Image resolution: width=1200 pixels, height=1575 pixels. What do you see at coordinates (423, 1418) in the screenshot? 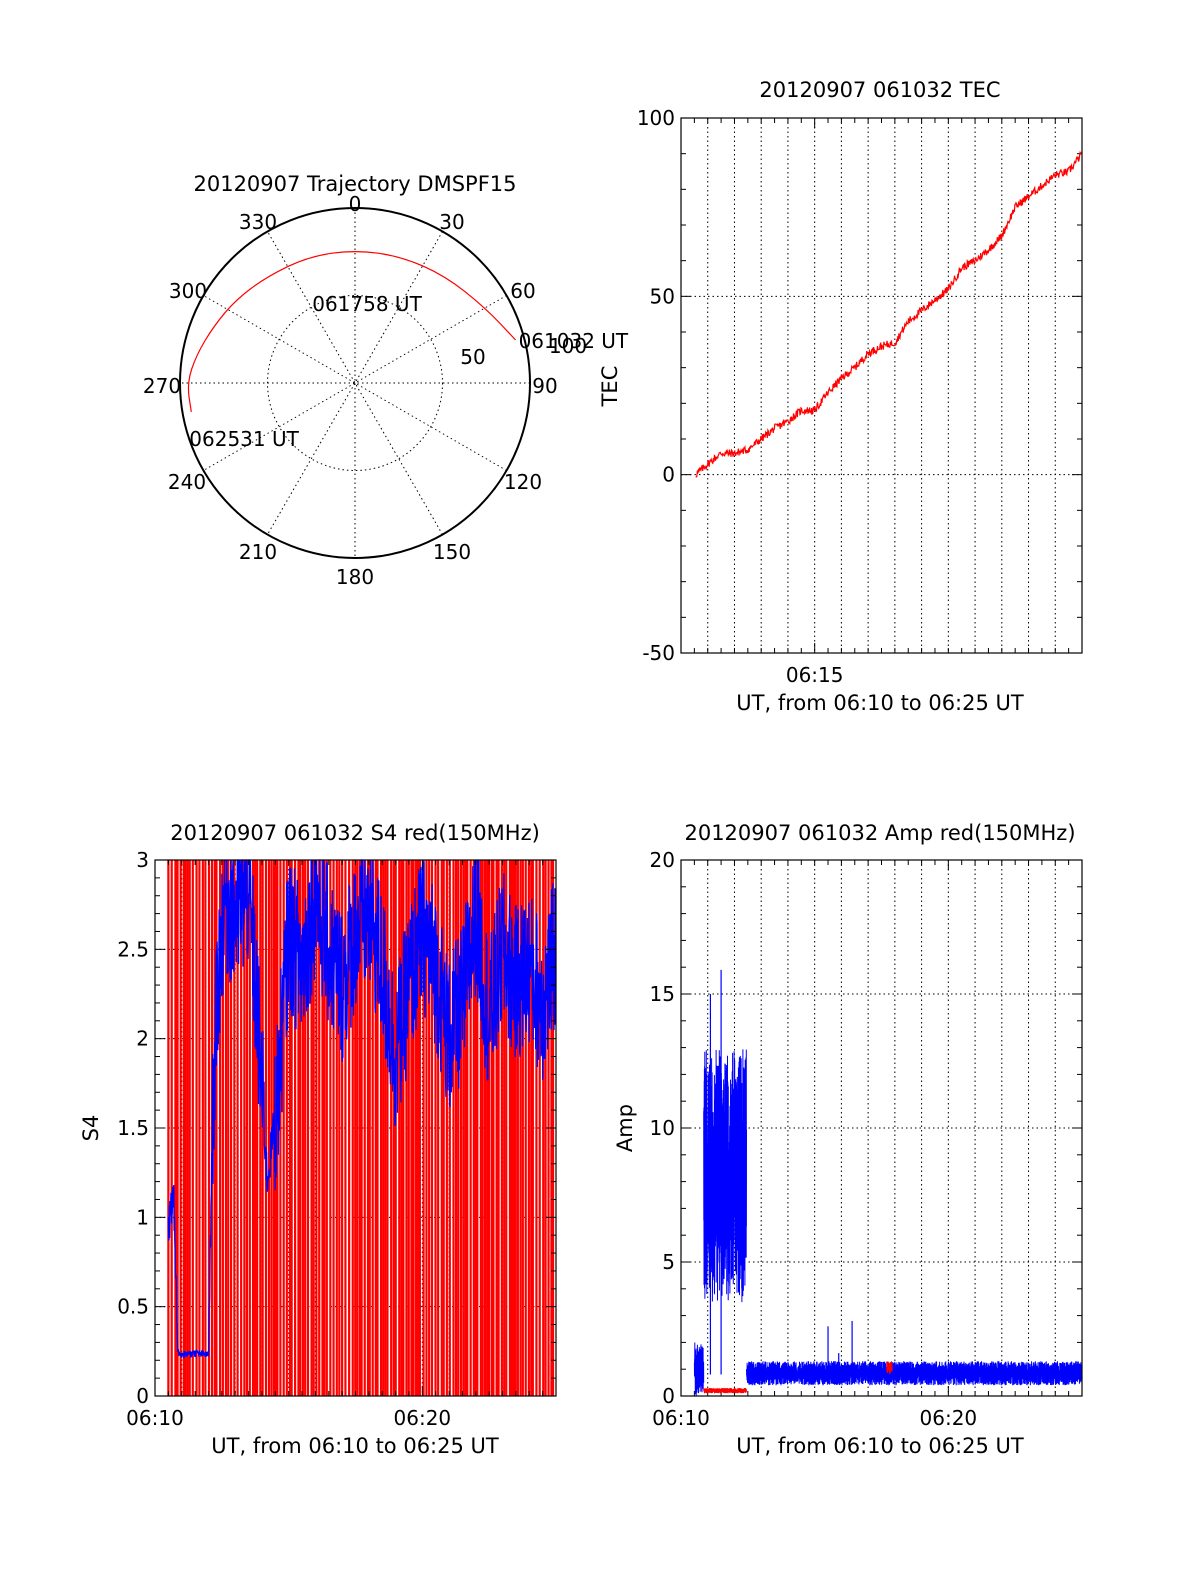
I see `s4-x-tick-label: 06:20` at bounding box center [423, 1418].